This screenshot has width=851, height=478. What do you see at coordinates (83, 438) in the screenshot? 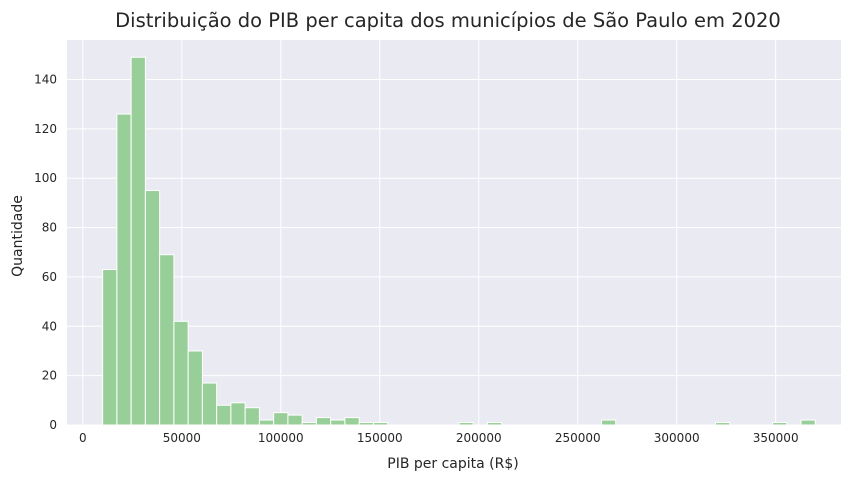
I see `x-tick-label: 0` at bounding box center [83, 438].